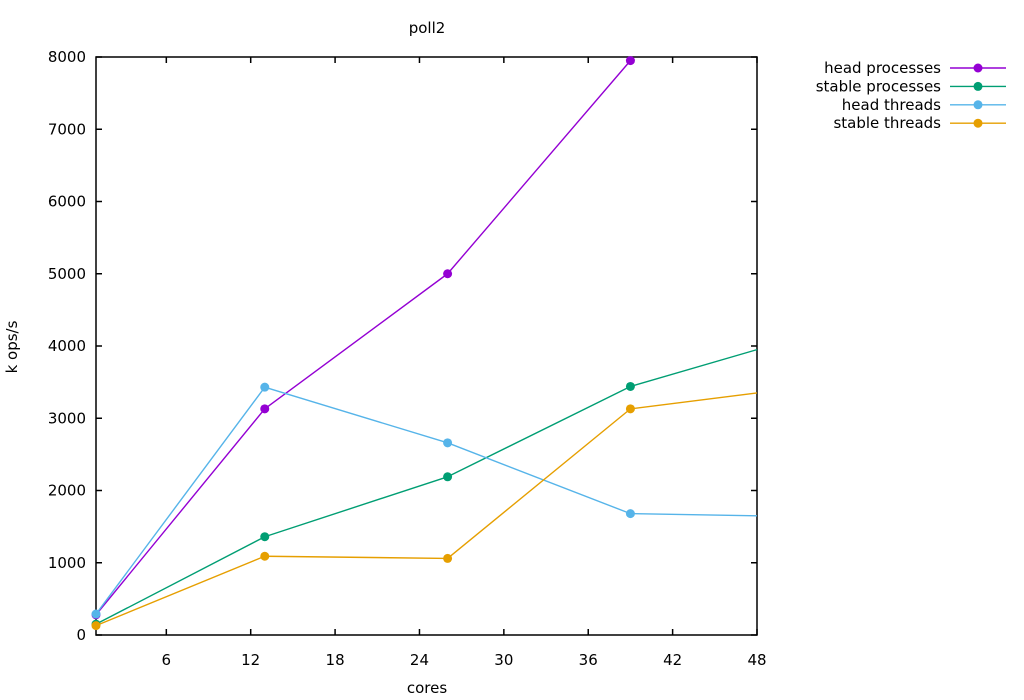 The width and height of the screenshot is (1024, 700). What do you see at coordinates (67, 57) in the screenshot?
I see `y-tick-label: 8000` at bounding box center [67, 57].